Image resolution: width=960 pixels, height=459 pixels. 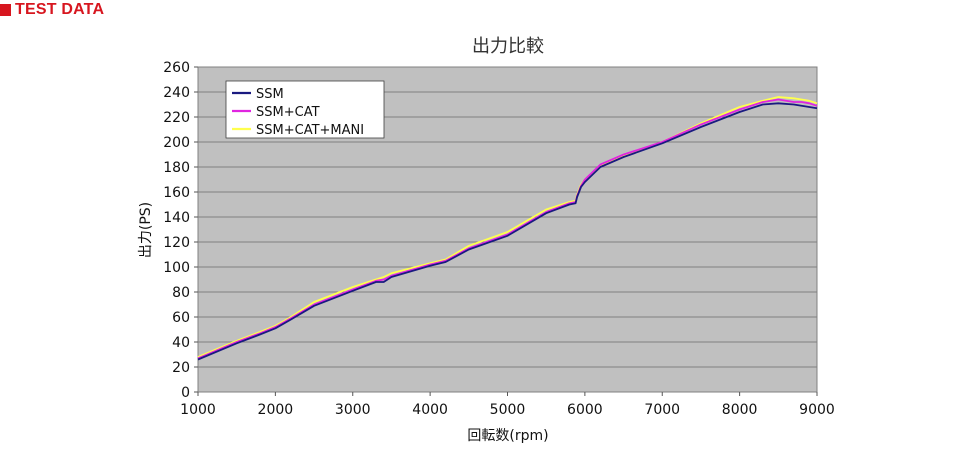 I want to click on y-tick-label: 120, so click(x=176, y=243).